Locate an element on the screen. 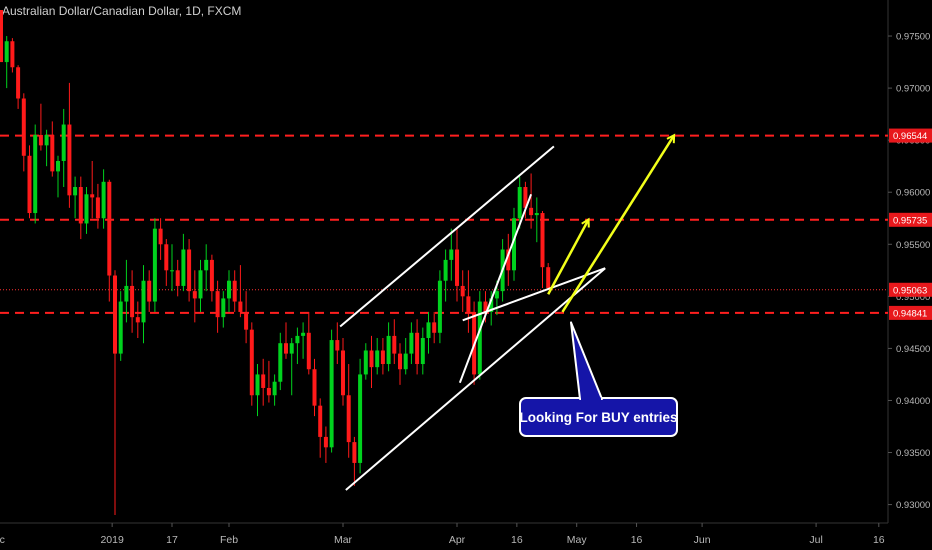 The image size is (932, 550). level-badge-label: 0.96544 is located at coordinates (910, 136).